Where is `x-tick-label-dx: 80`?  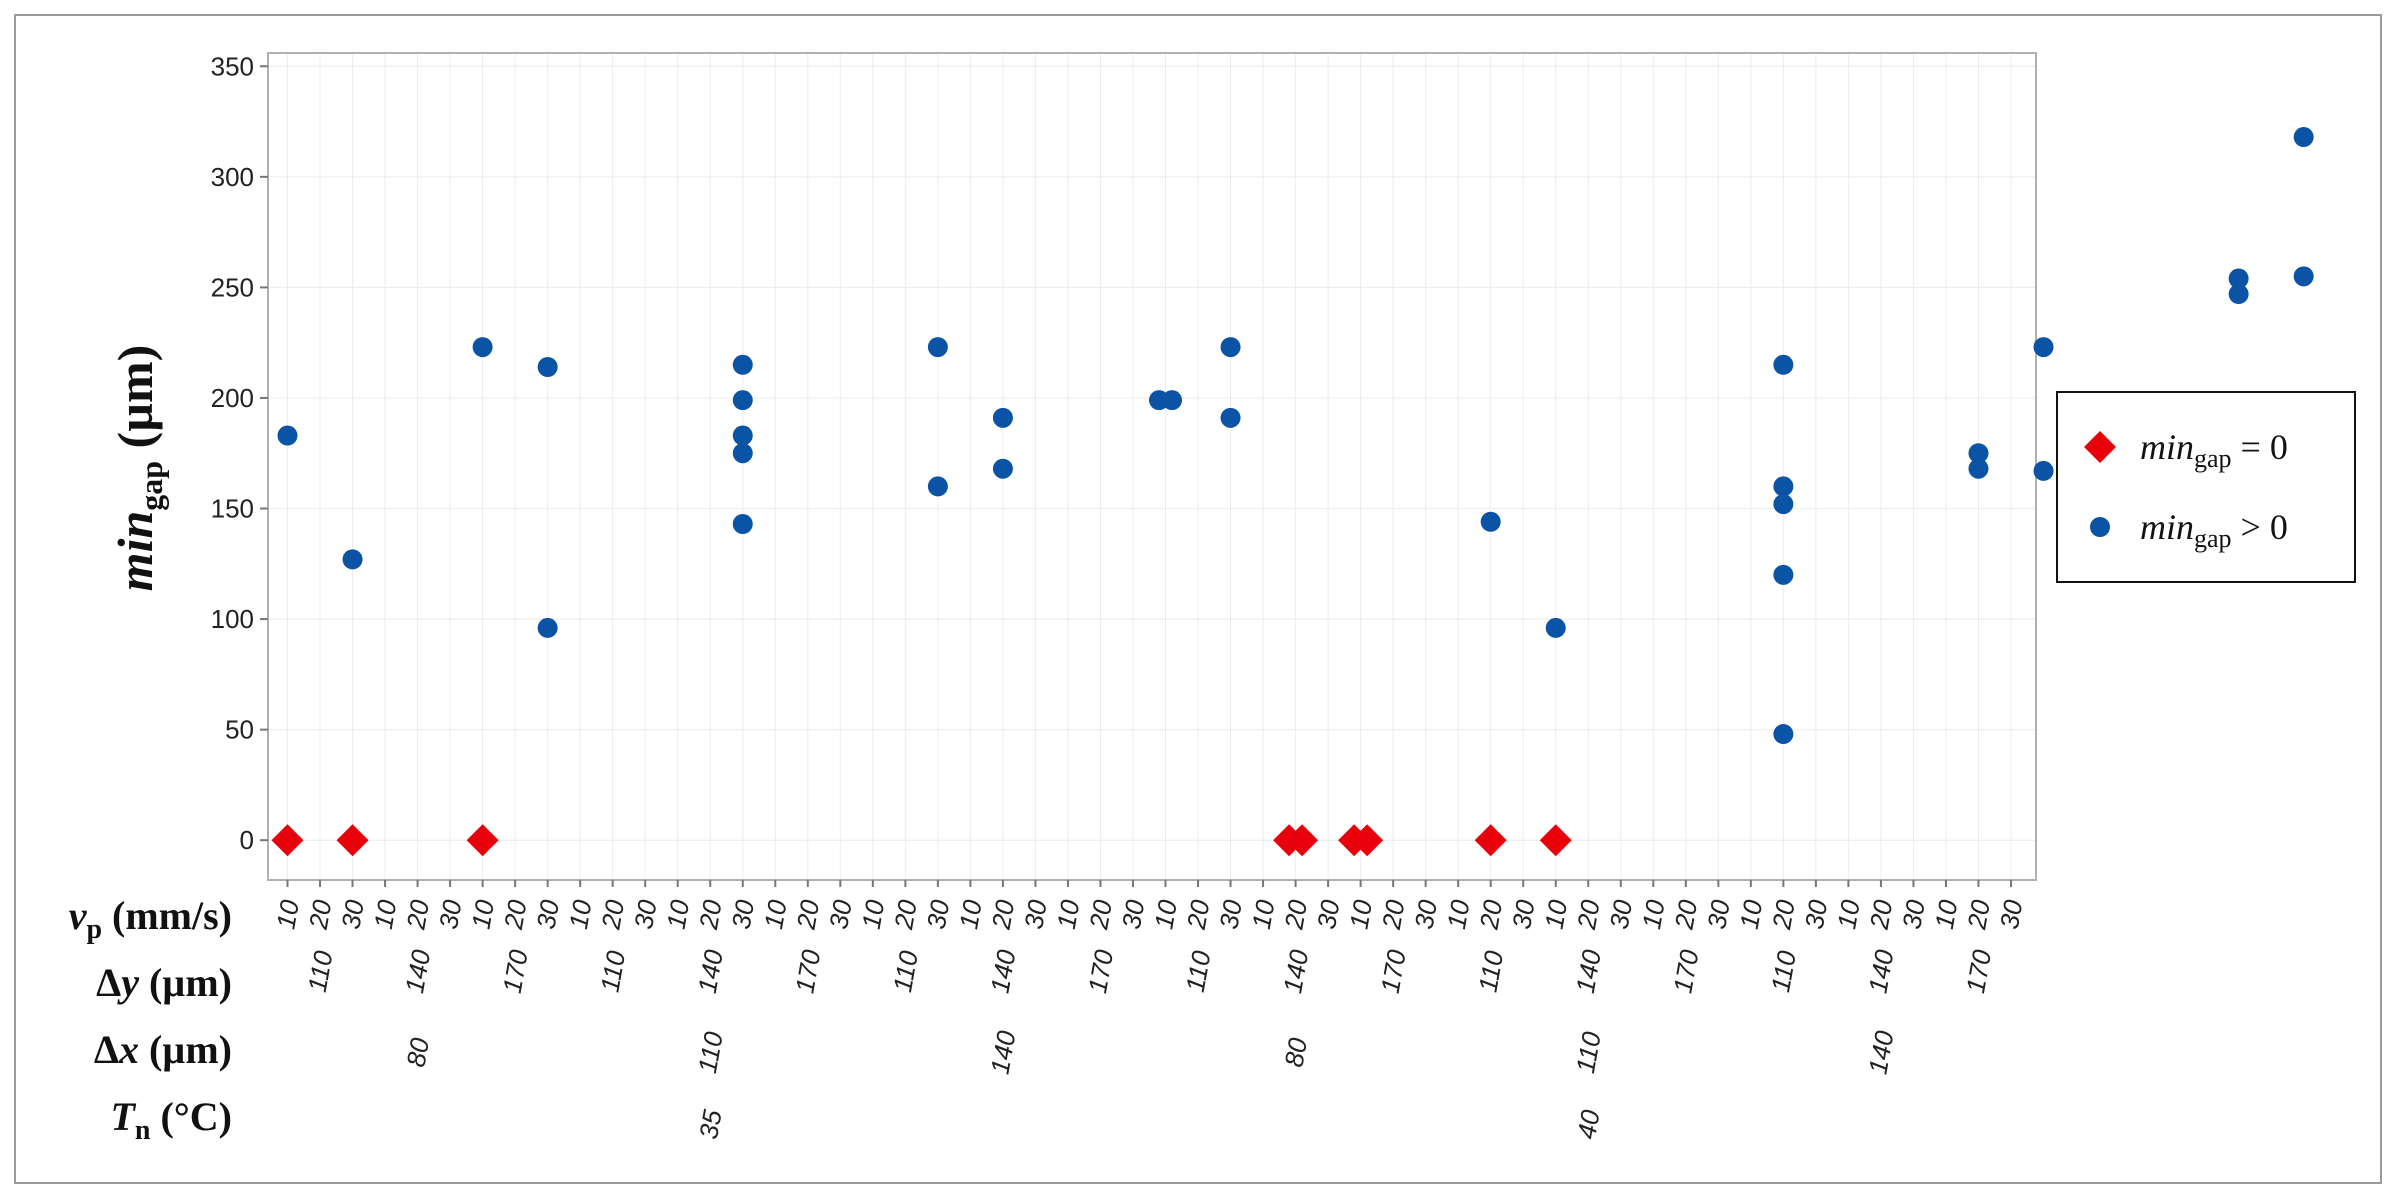
x-tick-label-dx: 80 is located at coordinates (417, 1052).